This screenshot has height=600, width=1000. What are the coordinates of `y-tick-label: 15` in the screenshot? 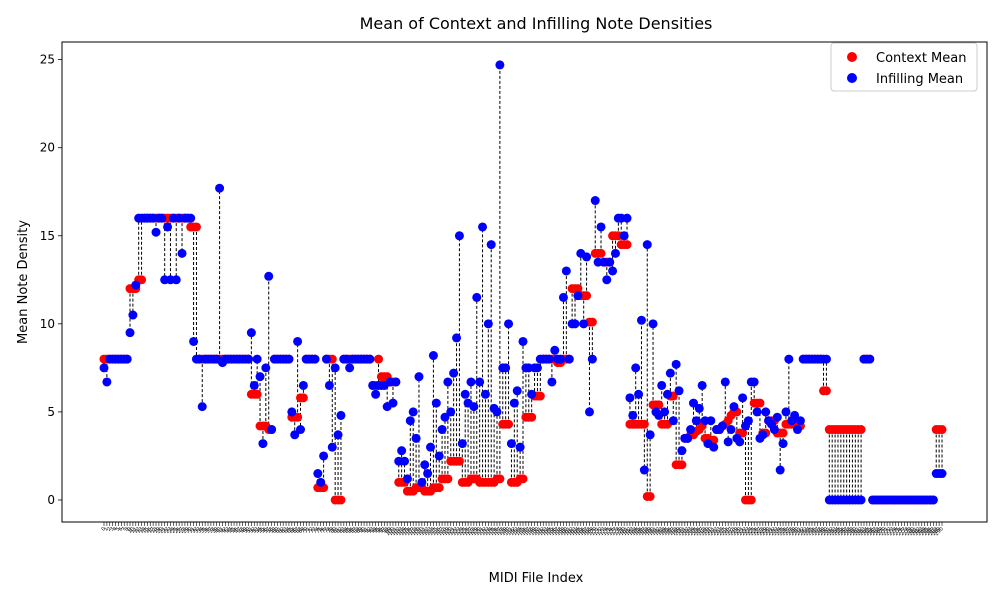 It's located at (47, 236).